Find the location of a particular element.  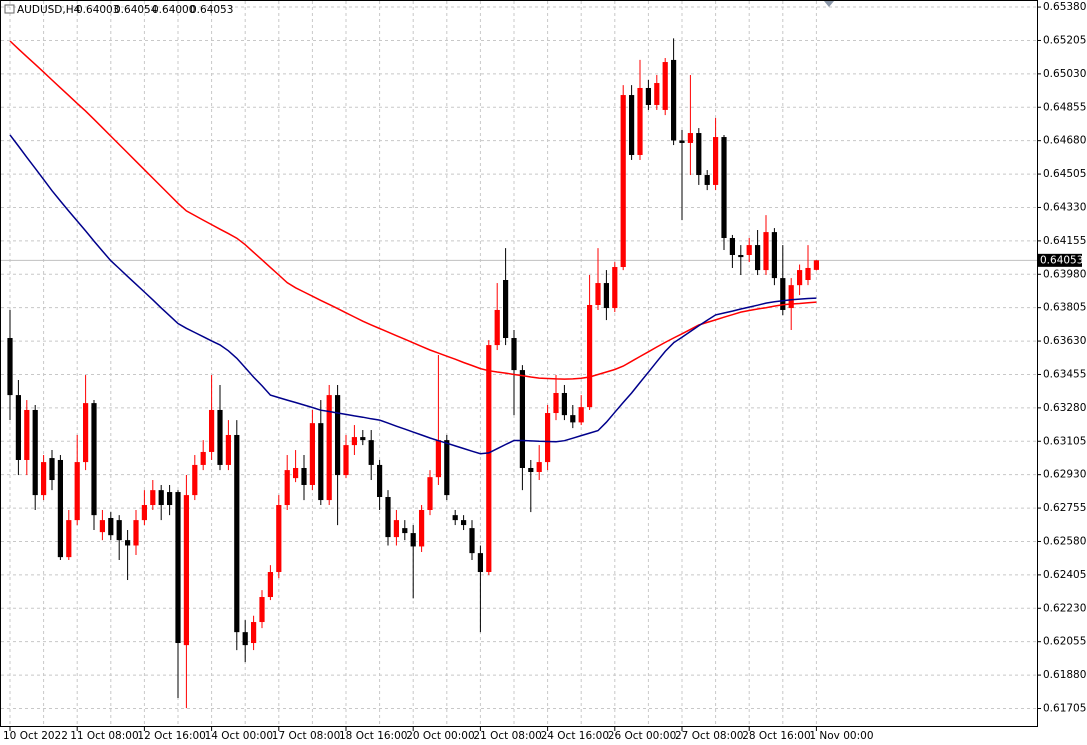

header-open: 0.64003 is located at coordinates (97, 10).